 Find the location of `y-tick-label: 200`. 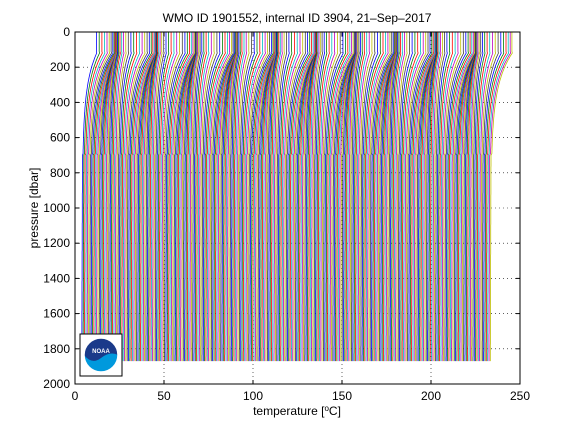

y-tick-label: 200 is located at coordinates (60, 67).